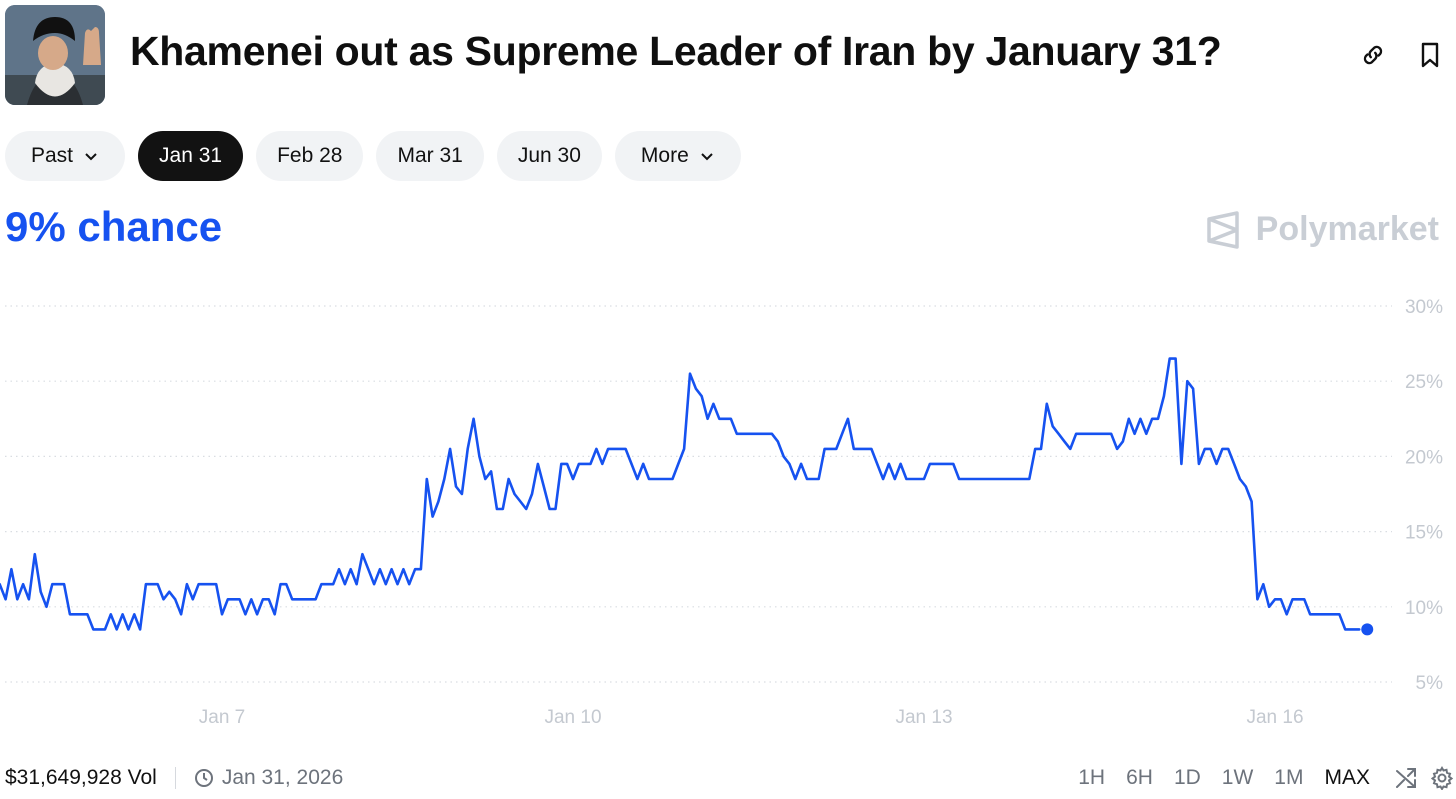 This screenshot has height=799, width=1456. I want to click on link-icon, so click(1373, 55).